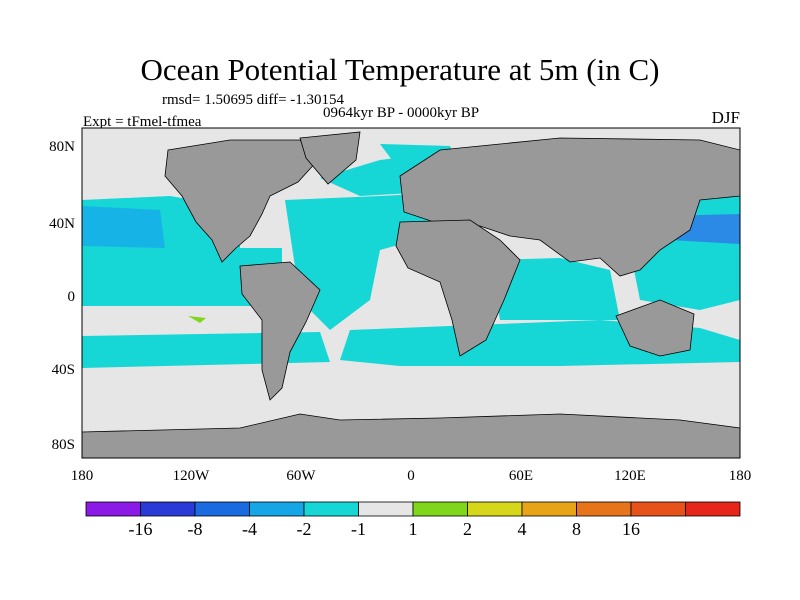  Describe the element at coordinates (142, 122) in the screenshot. I see `experiment-label: Expt = tFmel-tfmea` at that location.